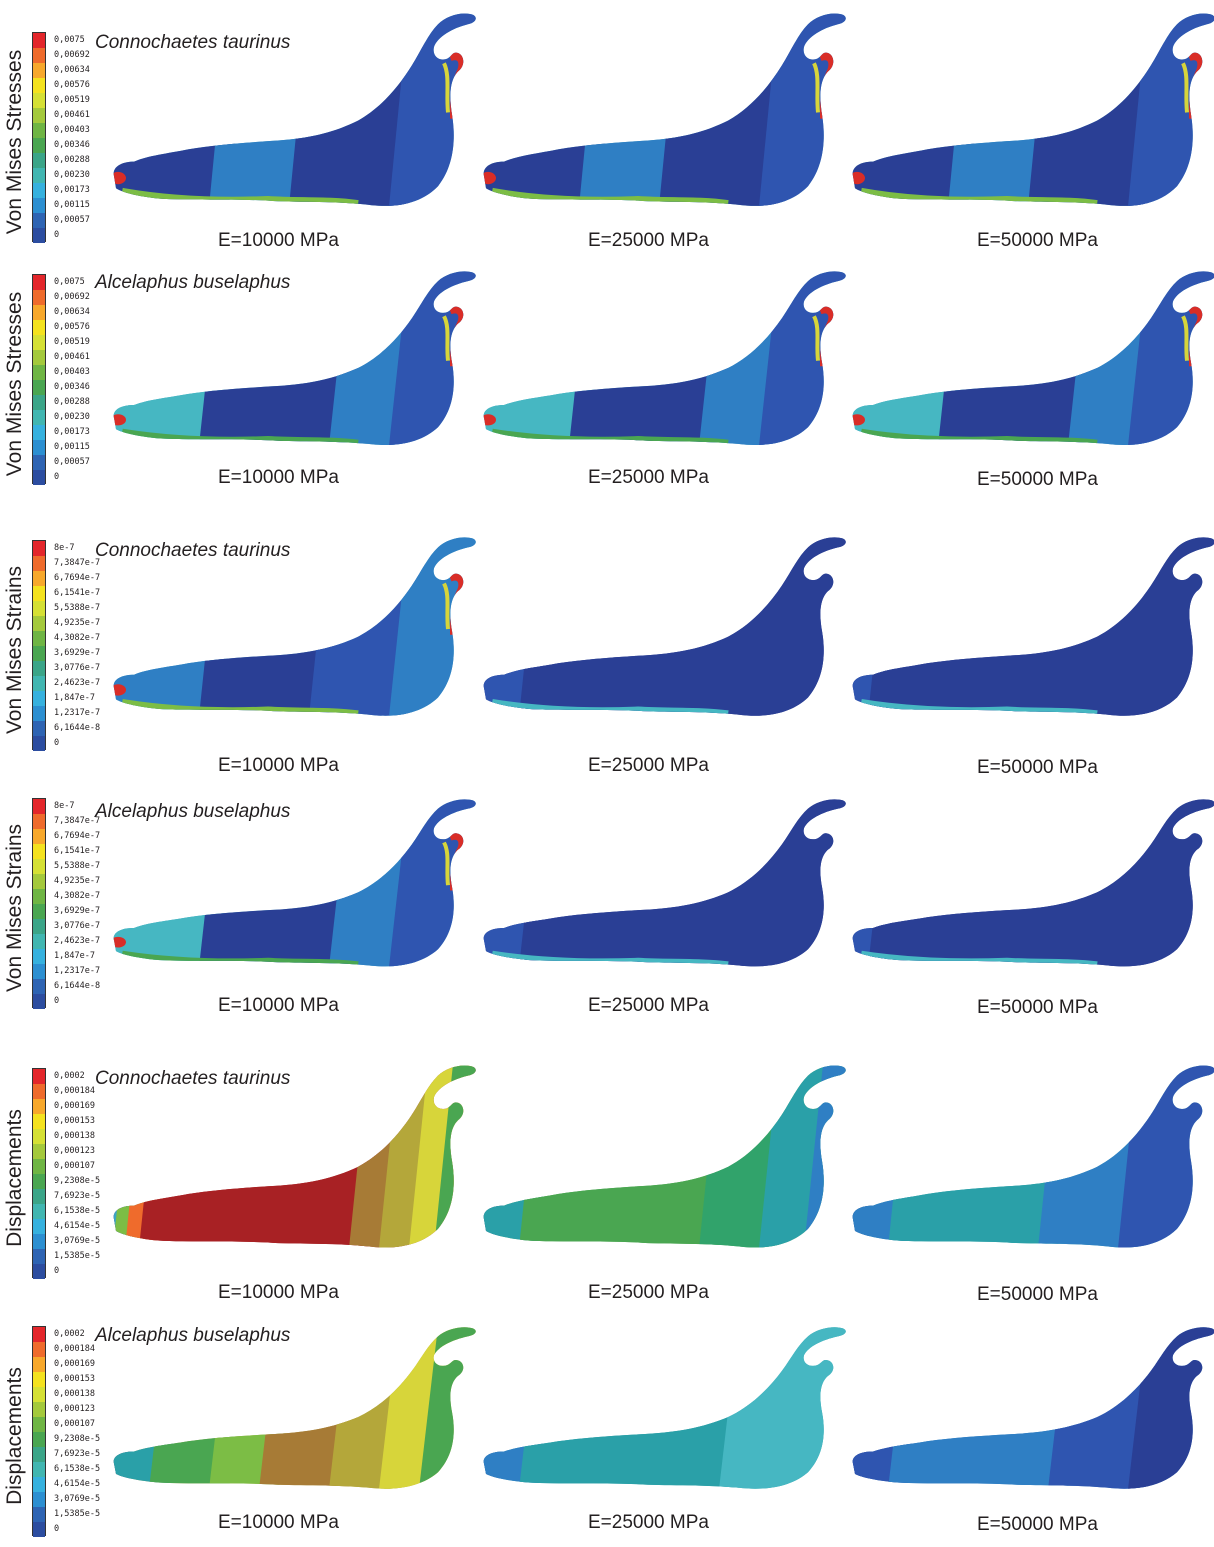 The image size is (1214, 1547). What do you see at coordinates (74, 1424) in the screenshot?
I see `legend-tick-label: 0,000107` at bounding box center [74, 1424].